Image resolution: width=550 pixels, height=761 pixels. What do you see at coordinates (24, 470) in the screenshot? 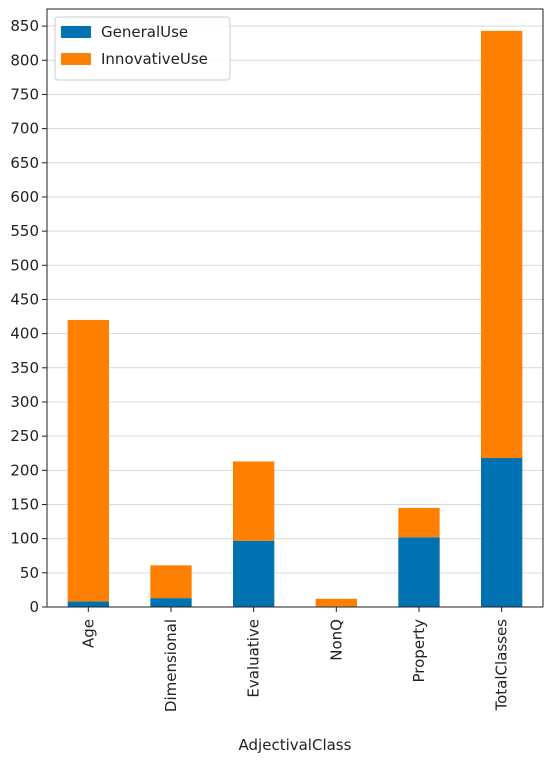
I see `y-tick-label: 200` at bounding box center [24, 470].